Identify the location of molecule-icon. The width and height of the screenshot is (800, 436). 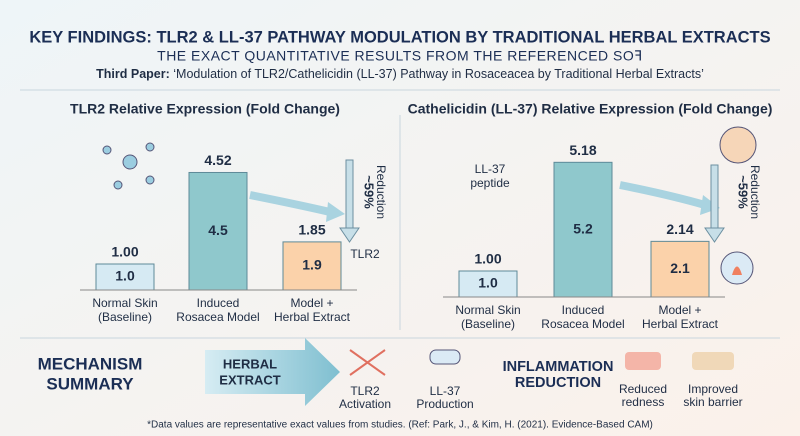
(128, 166).